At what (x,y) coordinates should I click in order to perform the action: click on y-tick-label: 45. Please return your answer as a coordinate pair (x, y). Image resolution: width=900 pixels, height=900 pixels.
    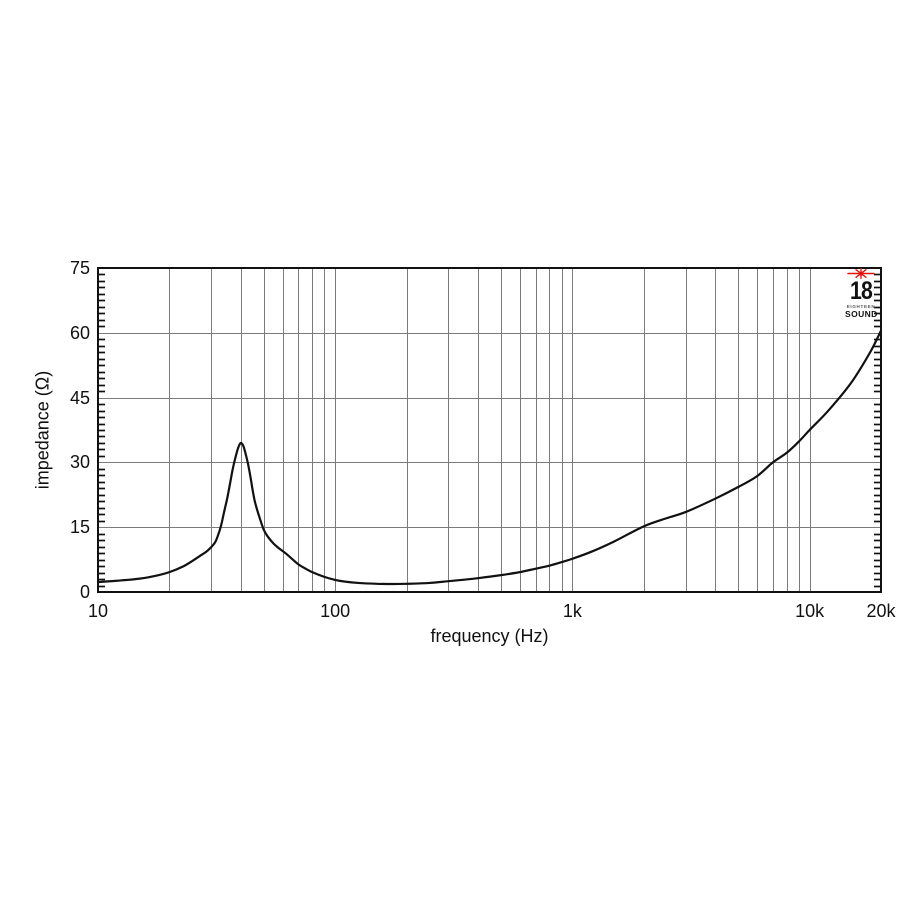
    Looking at the image, I should click on (79, 397).